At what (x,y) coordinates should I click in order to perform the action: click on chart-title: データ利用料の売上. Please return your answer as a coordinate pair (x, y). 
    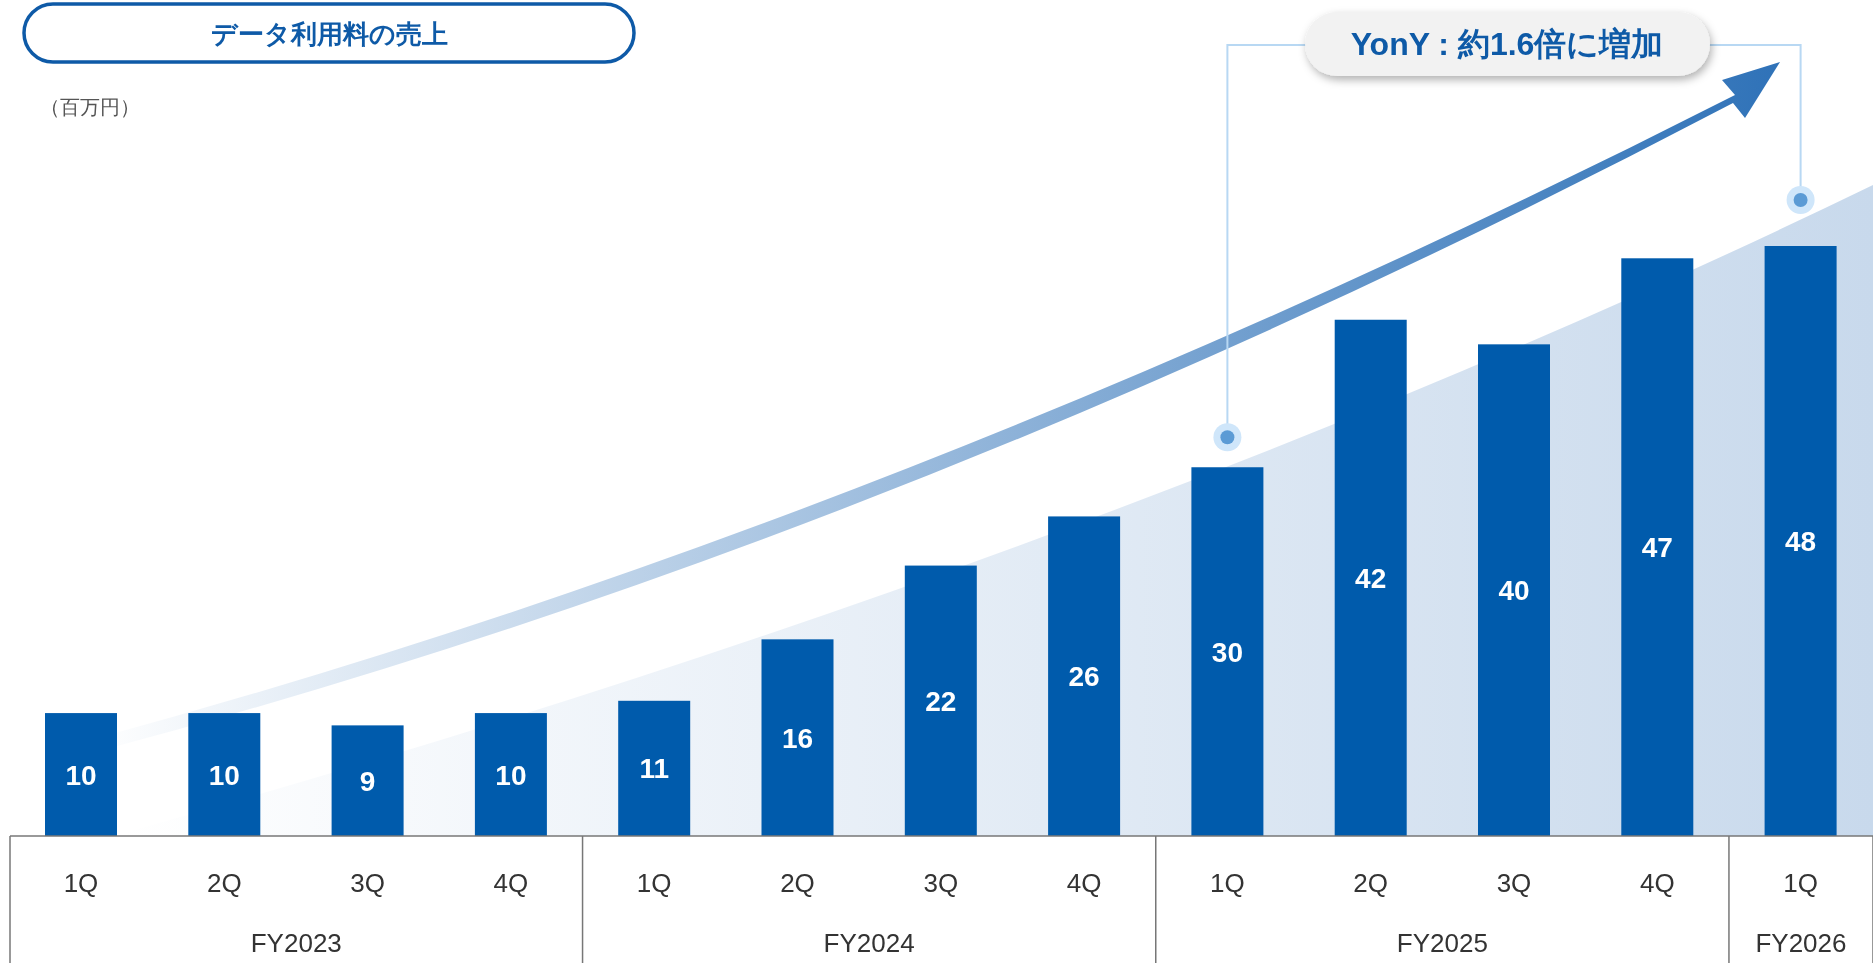
    Looking at the image, I should click on (329, 34).